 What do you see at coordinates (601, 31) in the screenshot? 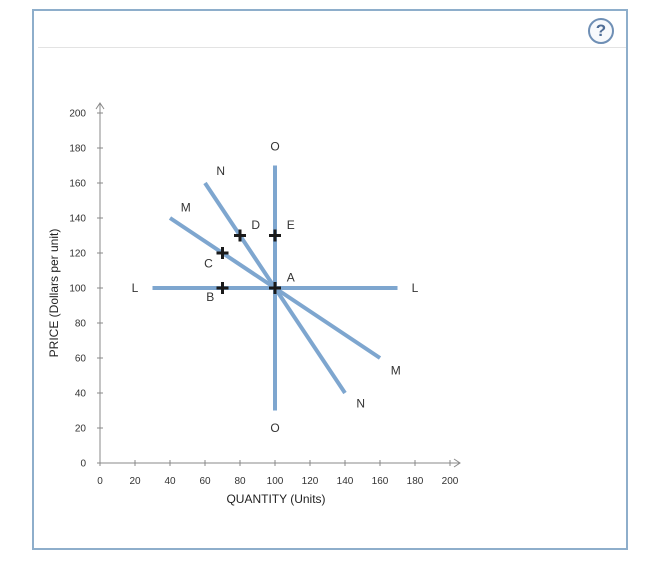
I see `help-button: ?` at bounding box center [601, 31].